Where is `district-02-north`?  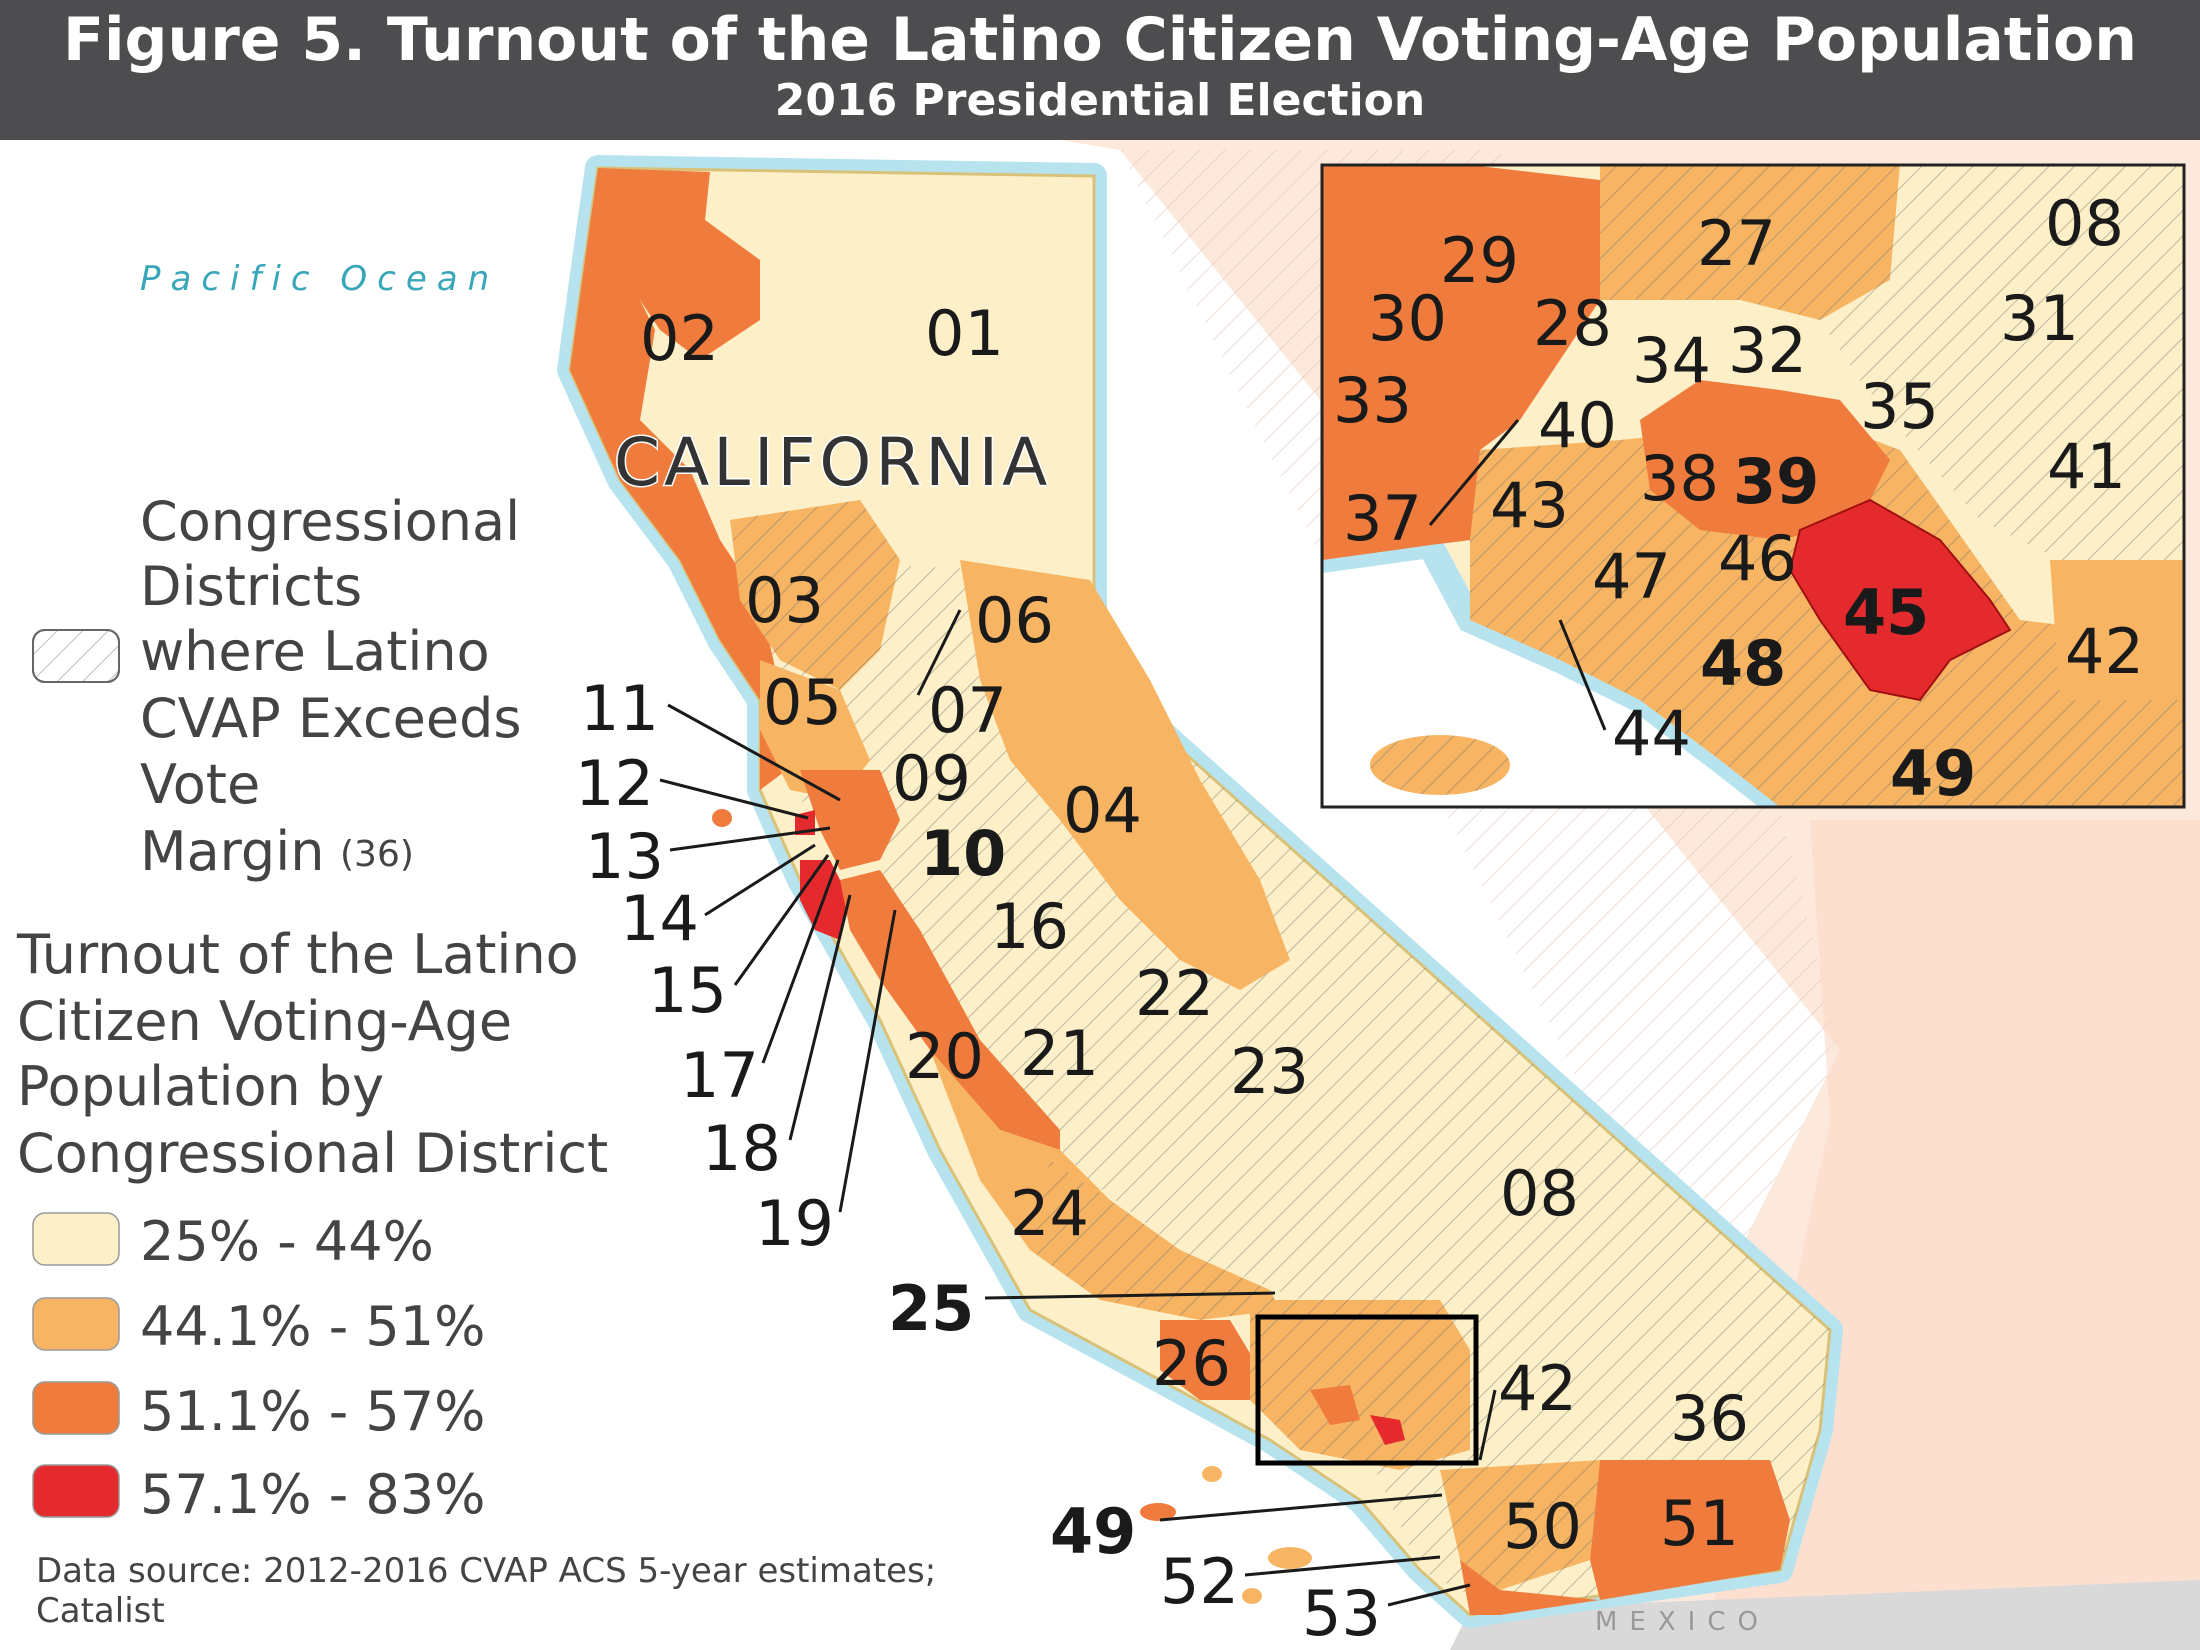
district-02-north is located at coordinates (679, 264).